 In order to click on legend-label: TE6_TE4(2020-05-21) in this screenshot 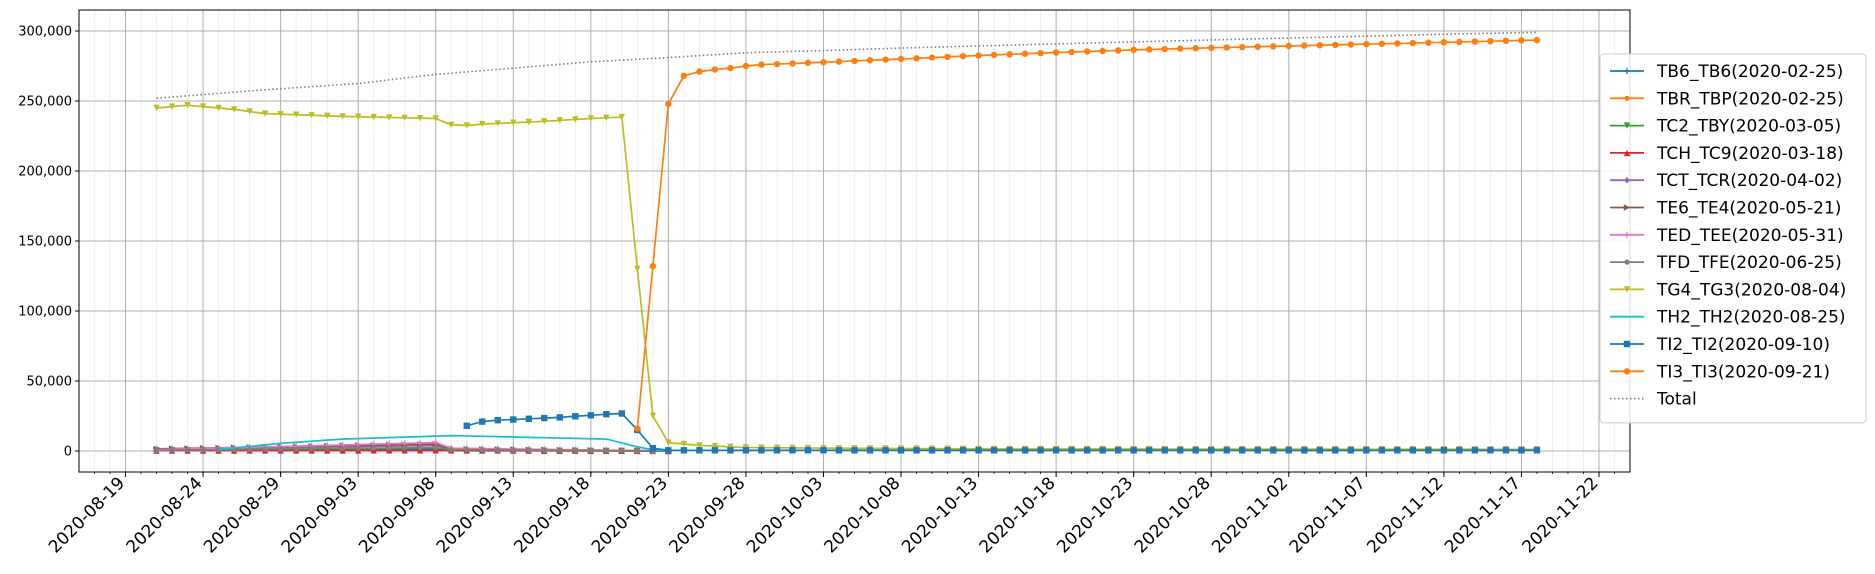, I will do `click(1748, 209)`.